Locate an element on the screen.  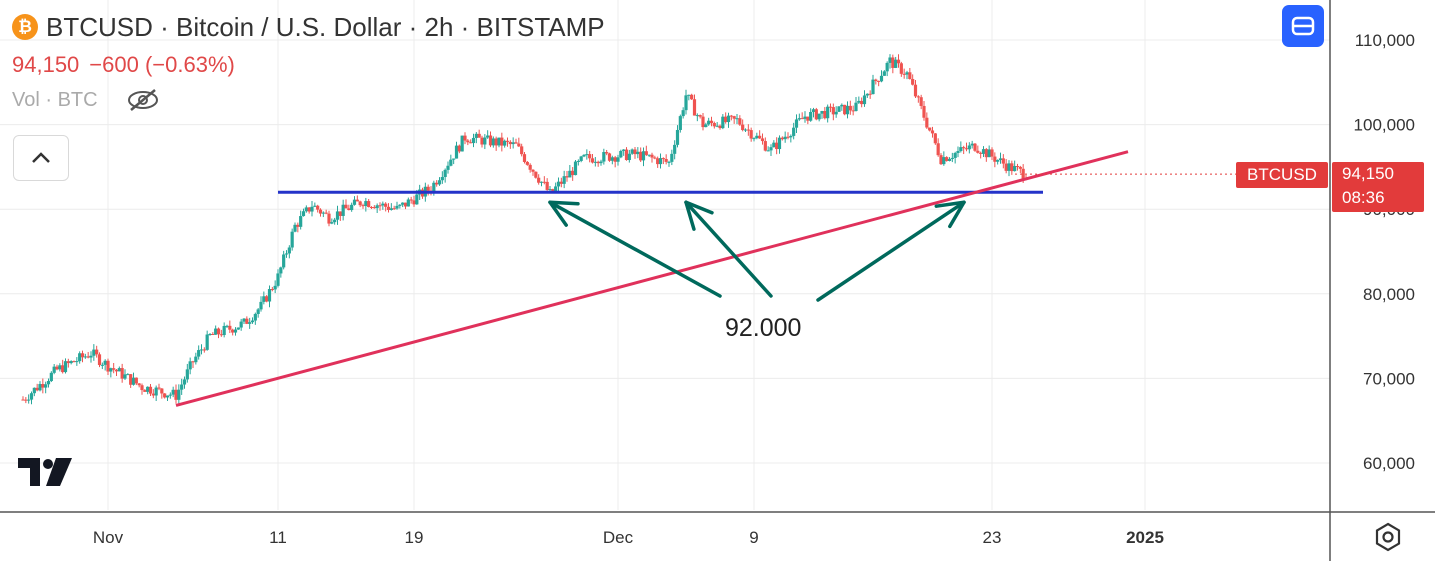
price-tag-countdown: 08:36 is located at coordinates (1363, 197).